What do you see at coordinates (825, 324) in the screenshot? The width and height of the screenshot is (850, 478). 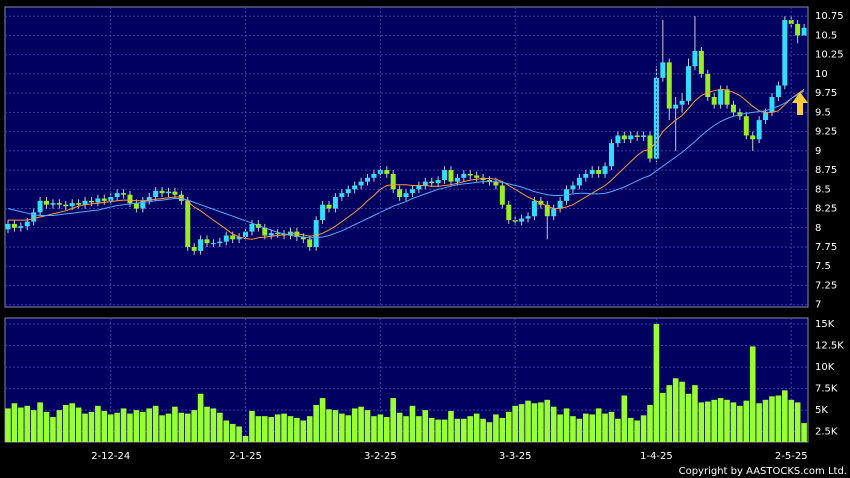 I see `y-tick-label: 15K` at bounding box center [825, 324].